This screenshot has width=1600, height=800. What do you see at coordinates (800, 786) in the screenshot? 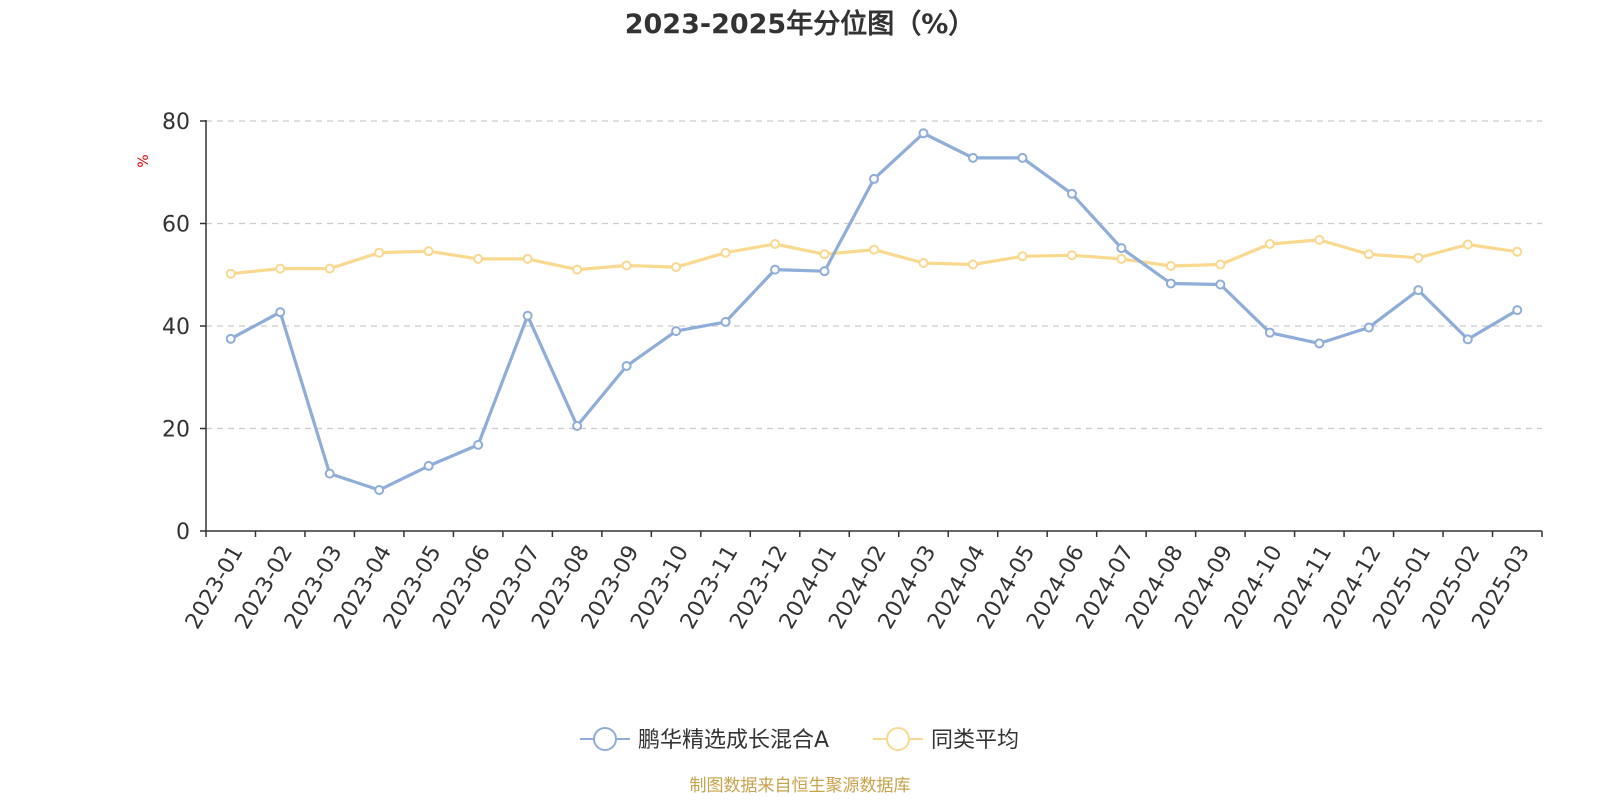
I see `source-note: 制图数据来自恒生聚源数据库` at bounding box center [800, 786].